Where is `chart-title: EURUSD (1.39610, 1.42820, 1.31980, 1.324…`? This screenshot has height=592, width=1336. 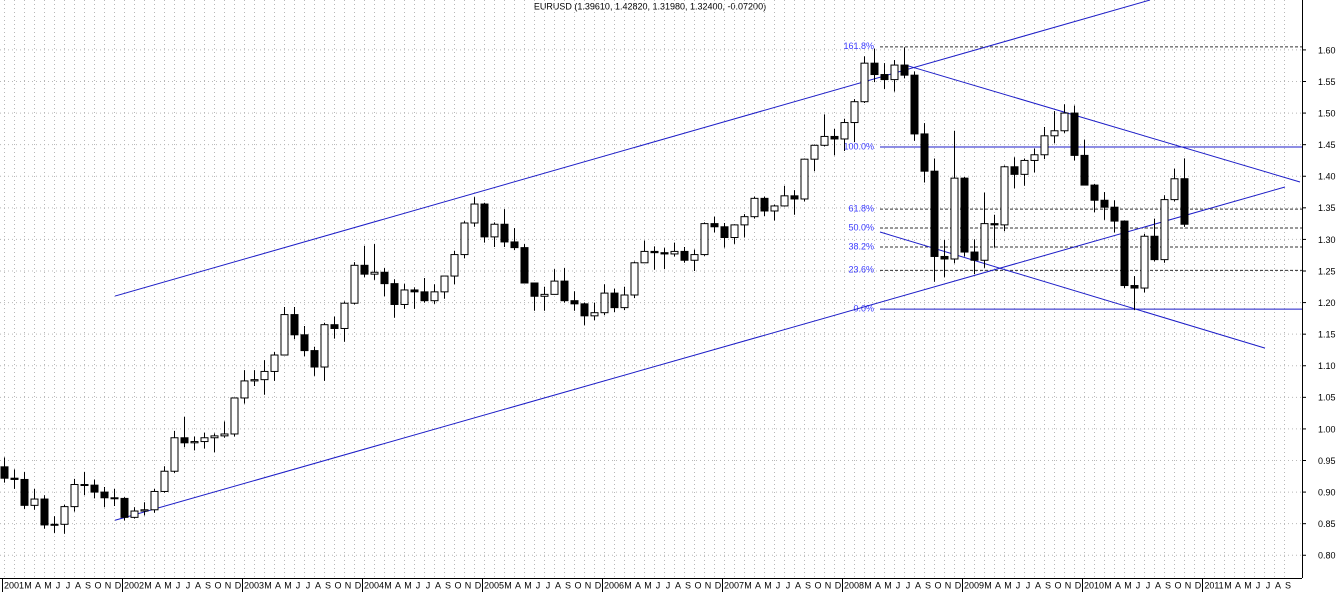 chart-title: EURUSD (1.39610, 1.42820, 1.31980, 1.324… is located at coordinates (650, 6).